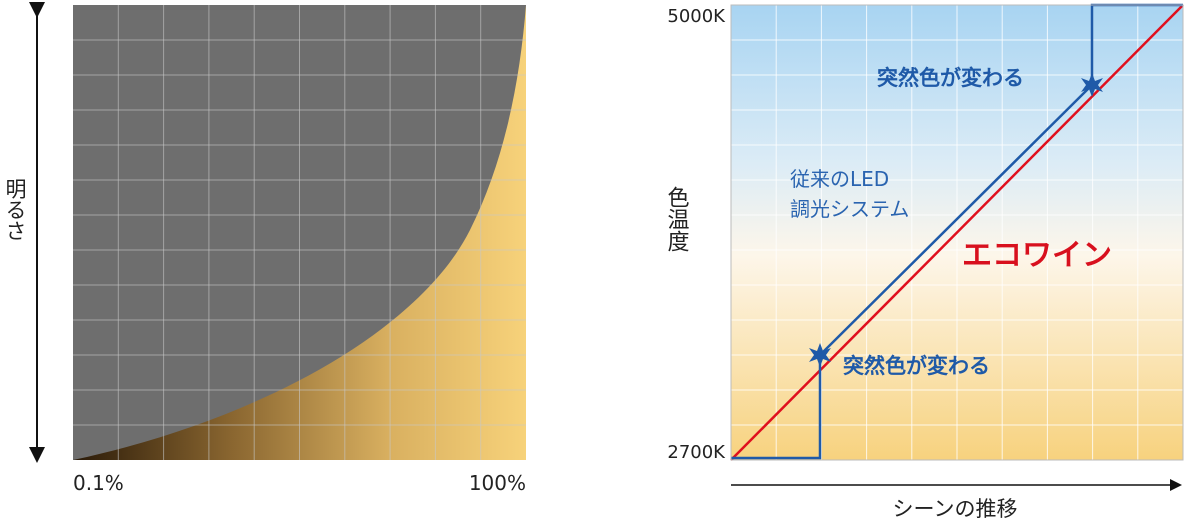 This screenshot has height=525, width=1186. What do you see at coordinates (849, 209) in the screenshot?
I see `legacy-label: 調光システム` at bounding box center [849, 209].